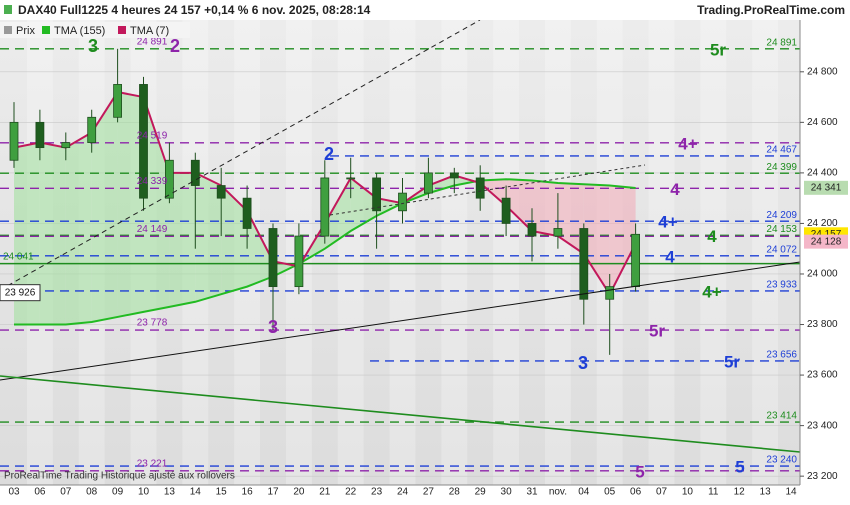  What do you see at coordinates (781, 355) in the screenshot?
I see `level-label: 23 656` at bounding box center [781, 355].